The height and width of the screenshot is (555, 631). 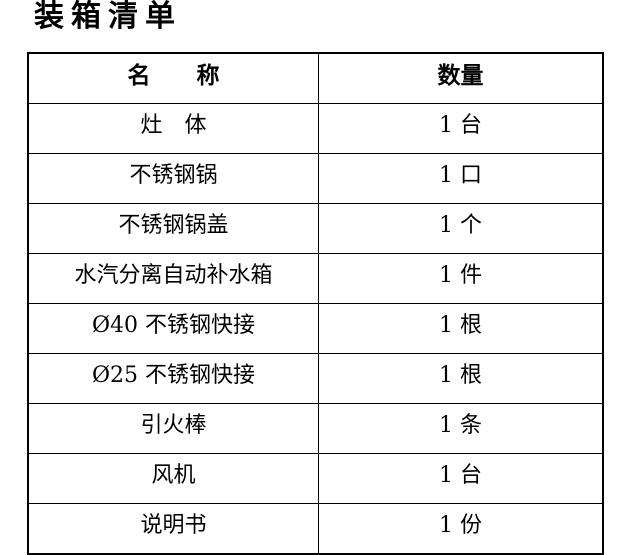 What do you see at coordinates (173, 178) in the screenshot?
I see `item-name-cell: 不锈钢锅` at bounding box center [173, 178].